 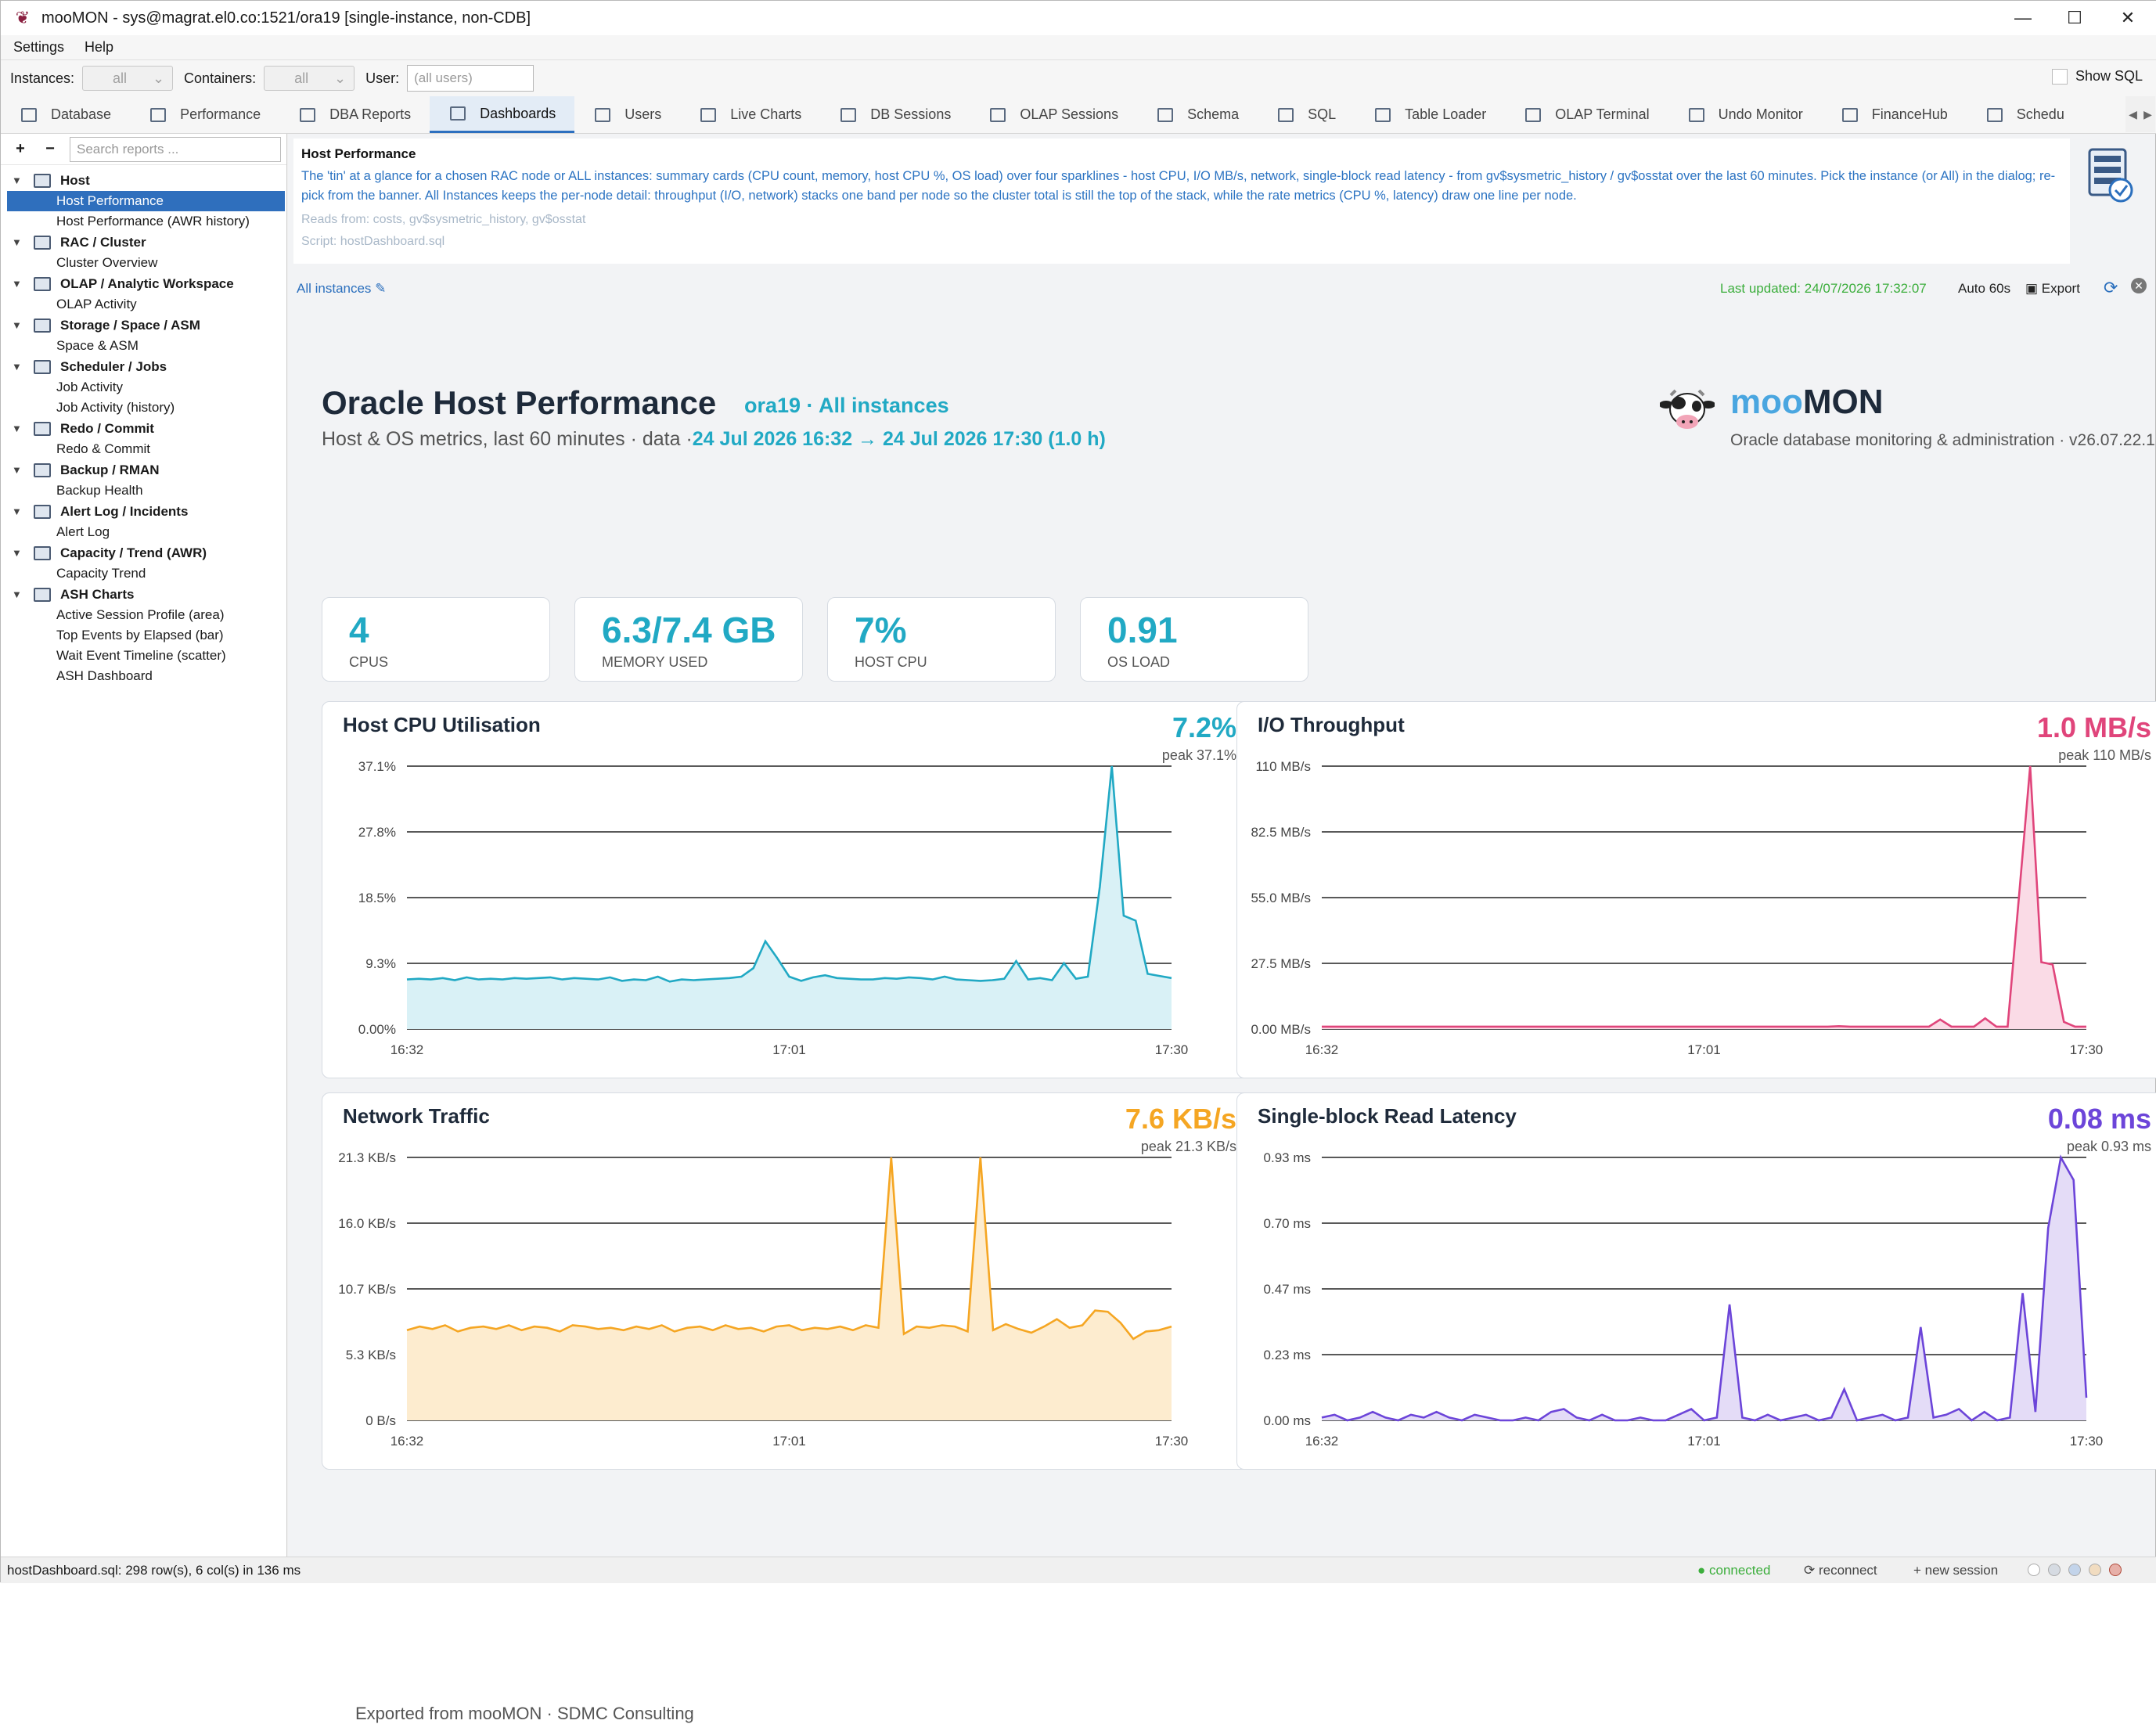 I want to click on tab-scroll-arrows: ◀▶, so click(x=2140, y=114).